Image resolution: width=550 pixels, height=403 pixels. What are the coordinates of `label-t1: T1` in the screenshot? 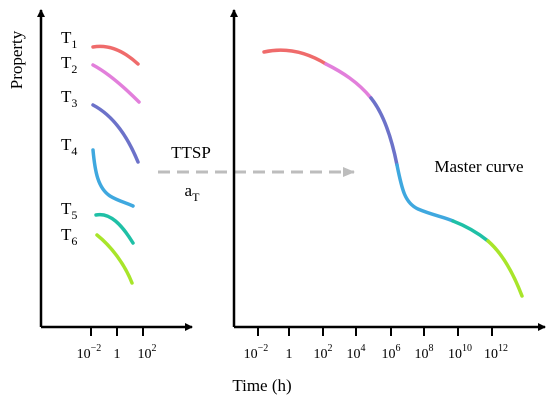 It's located at (69, 39).